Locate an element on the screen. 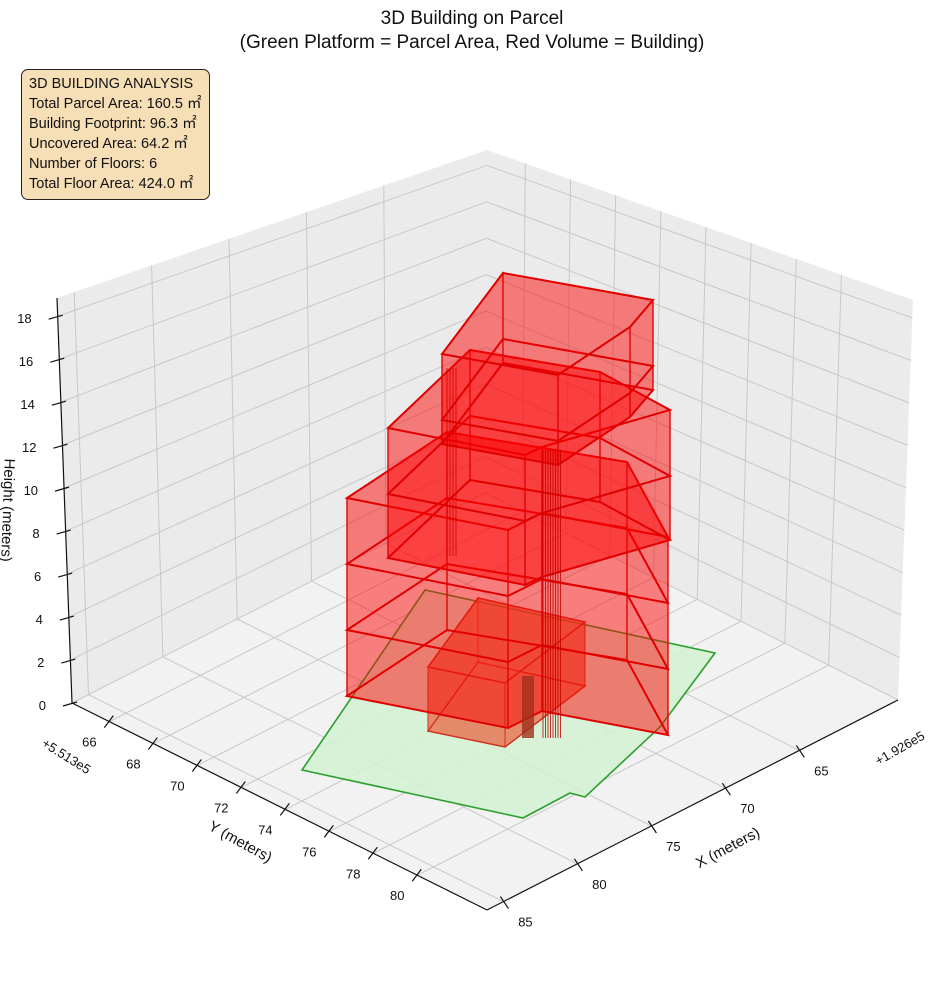 The width and height of the screenshot is (944, 992). z-tick-label: 14 is located at coordinates (27, 404).